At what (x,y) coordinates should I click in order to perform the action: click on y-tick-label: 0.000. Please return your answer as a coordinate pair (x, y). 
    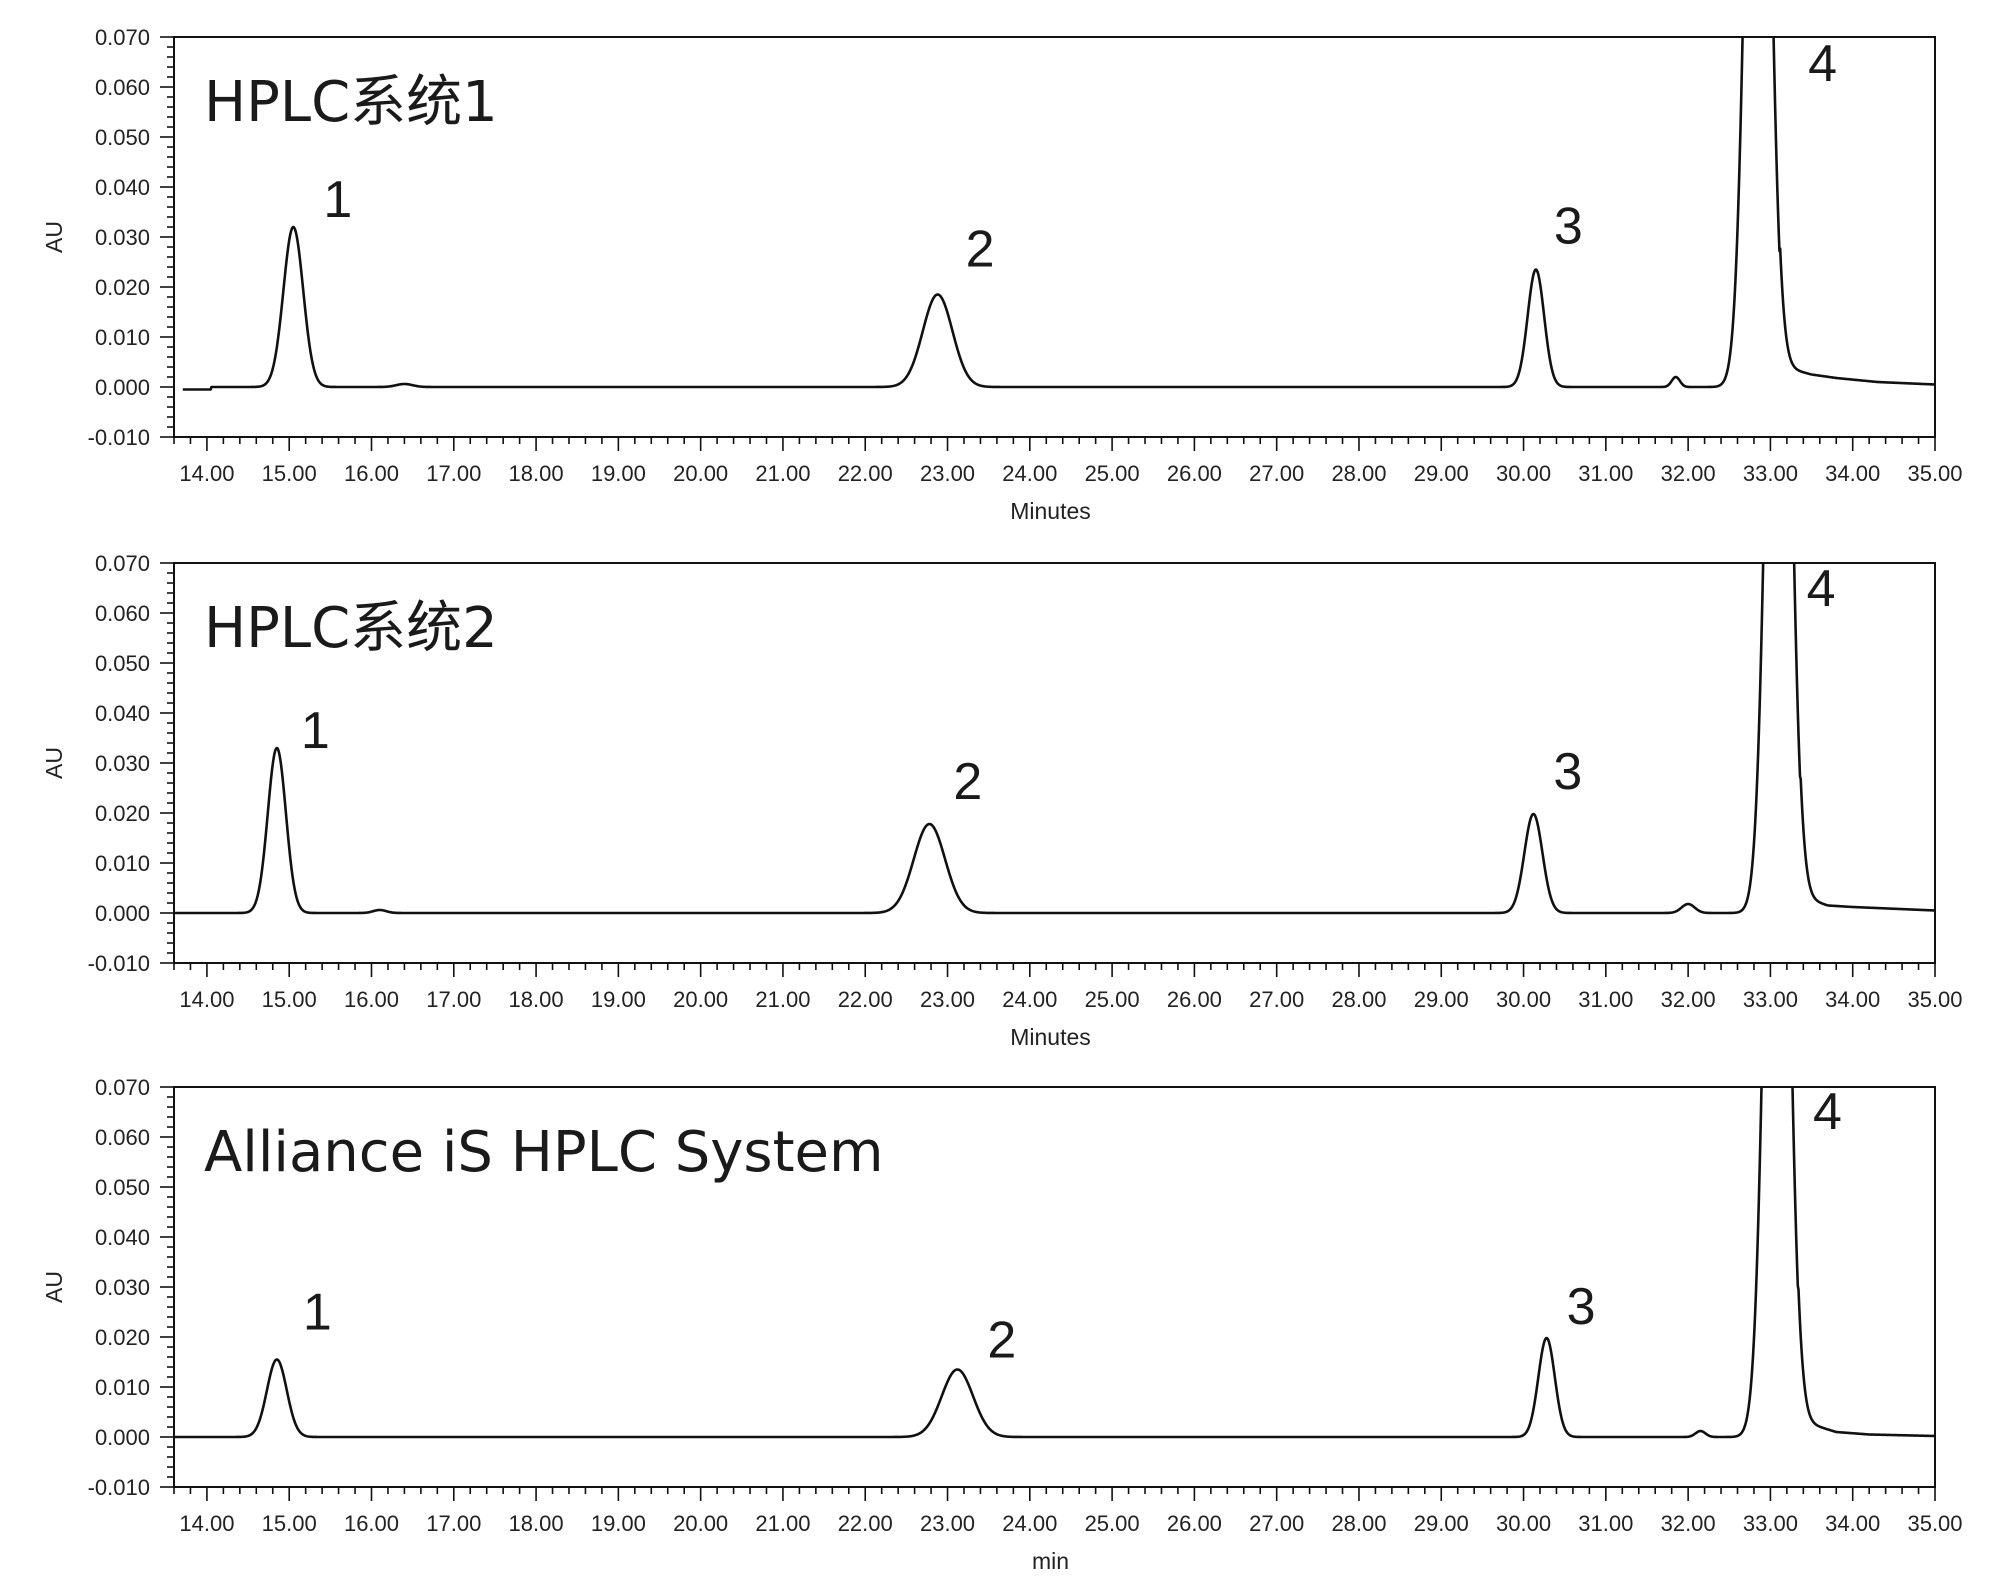
    Looking at the image, I should click on (122, 913).